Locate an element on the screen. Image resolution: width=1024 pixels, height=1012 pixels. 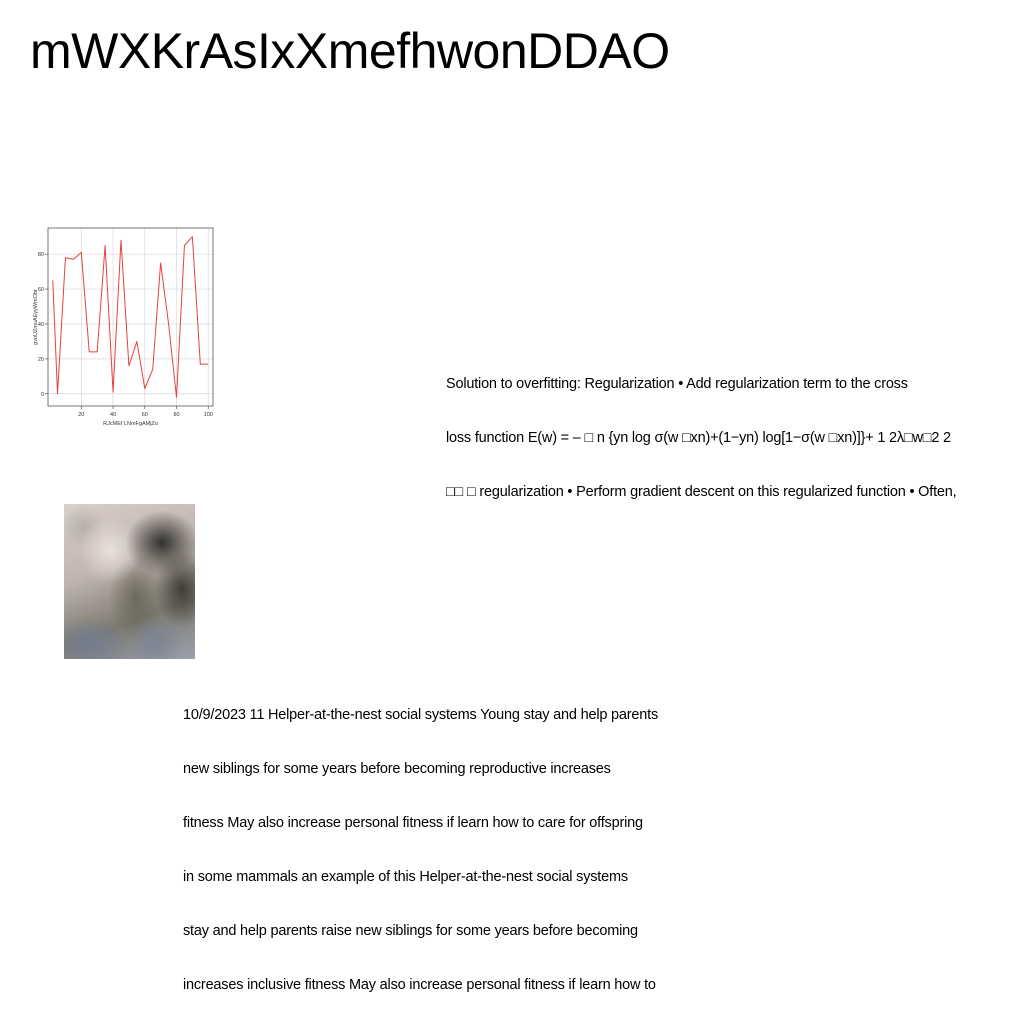
x-tick-label: 20 is located at coordinates (81, 415).